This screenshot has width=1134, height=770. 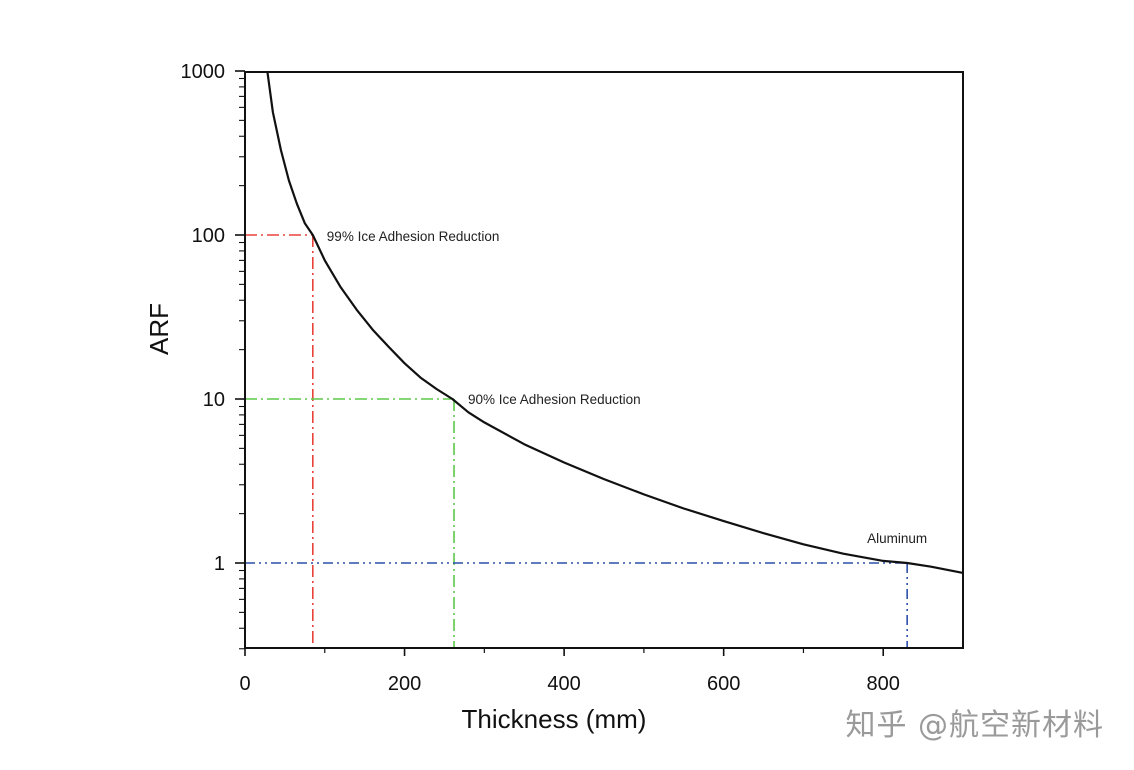 What do you see at coordinates (554, 719) in the screenshot?
I see `x-axis-title: Thickness (mm)` at bounding box center [554, 719].